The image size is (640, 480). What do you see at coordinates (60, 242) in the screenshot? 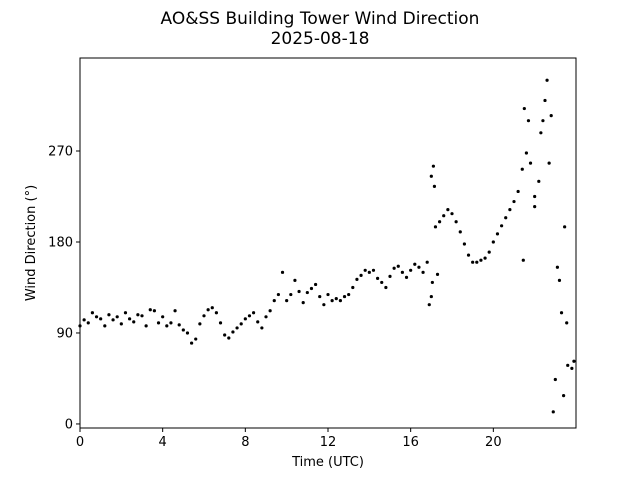
I see `y-tick-label: 180` at bounding box center [60, 242].